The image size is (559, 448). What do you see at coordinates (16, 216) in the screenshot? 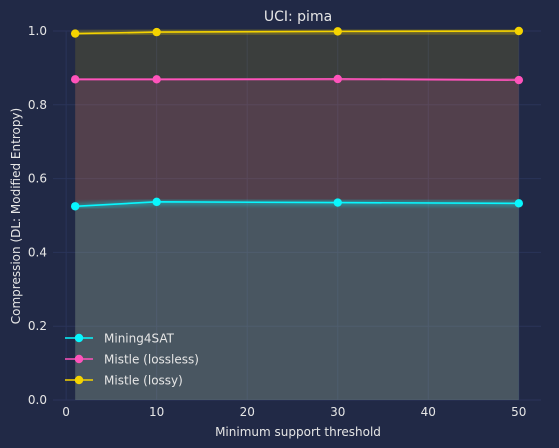
I see `y-axis-label: Compression (DL: Modified Entropy)` at bounding box center [16, 216].